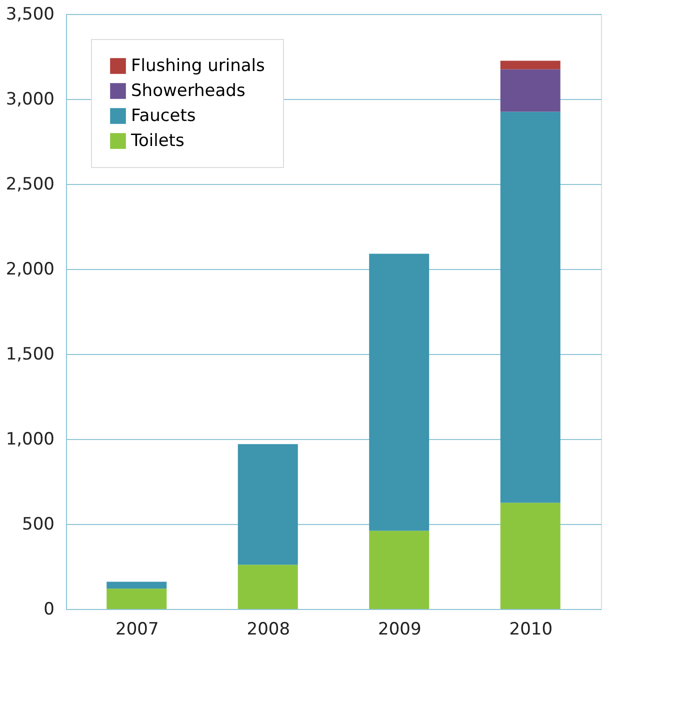 Image resolution: width=679 pixels, height=713 pixels. What do you see at coordinates (49, 610) in the screenshot?
I see `y-tick-label: 0` at bounding box center [49, 610].